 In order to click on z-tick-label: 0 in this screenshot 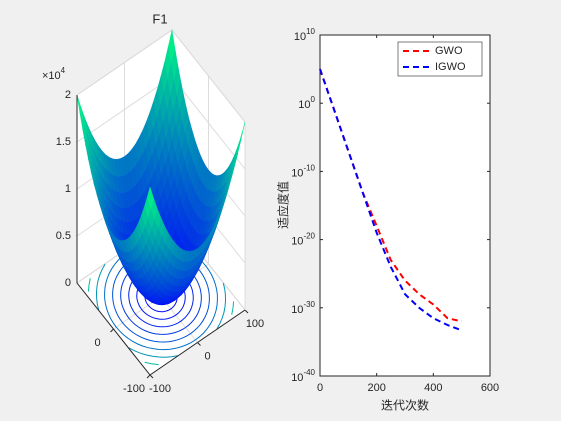, I will do `click(68, 283)`.